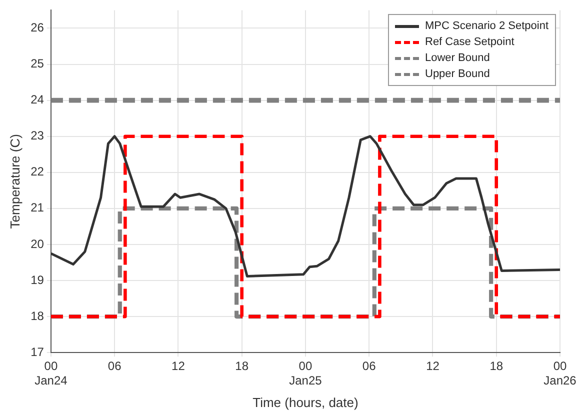  I want to click on y-tick-label: 26, so click(37, 27).